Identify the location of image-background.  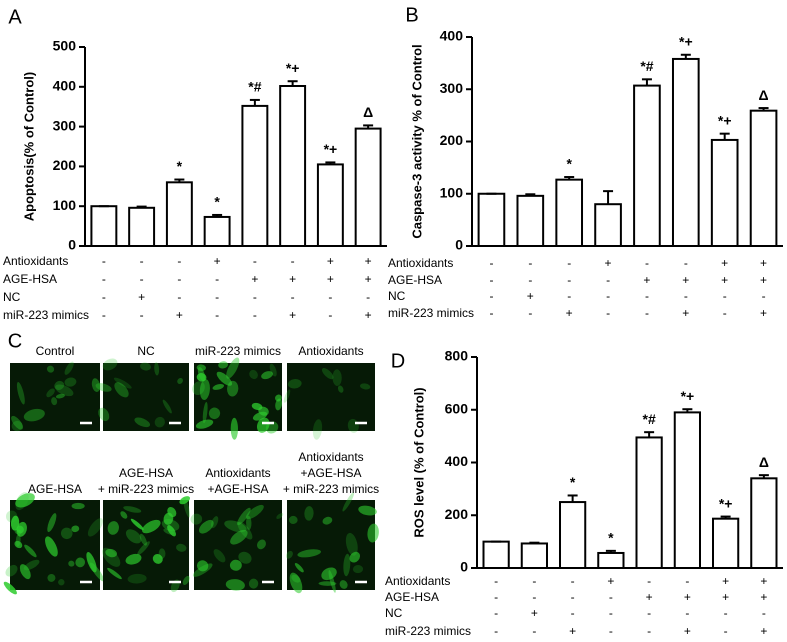
(238, 545).